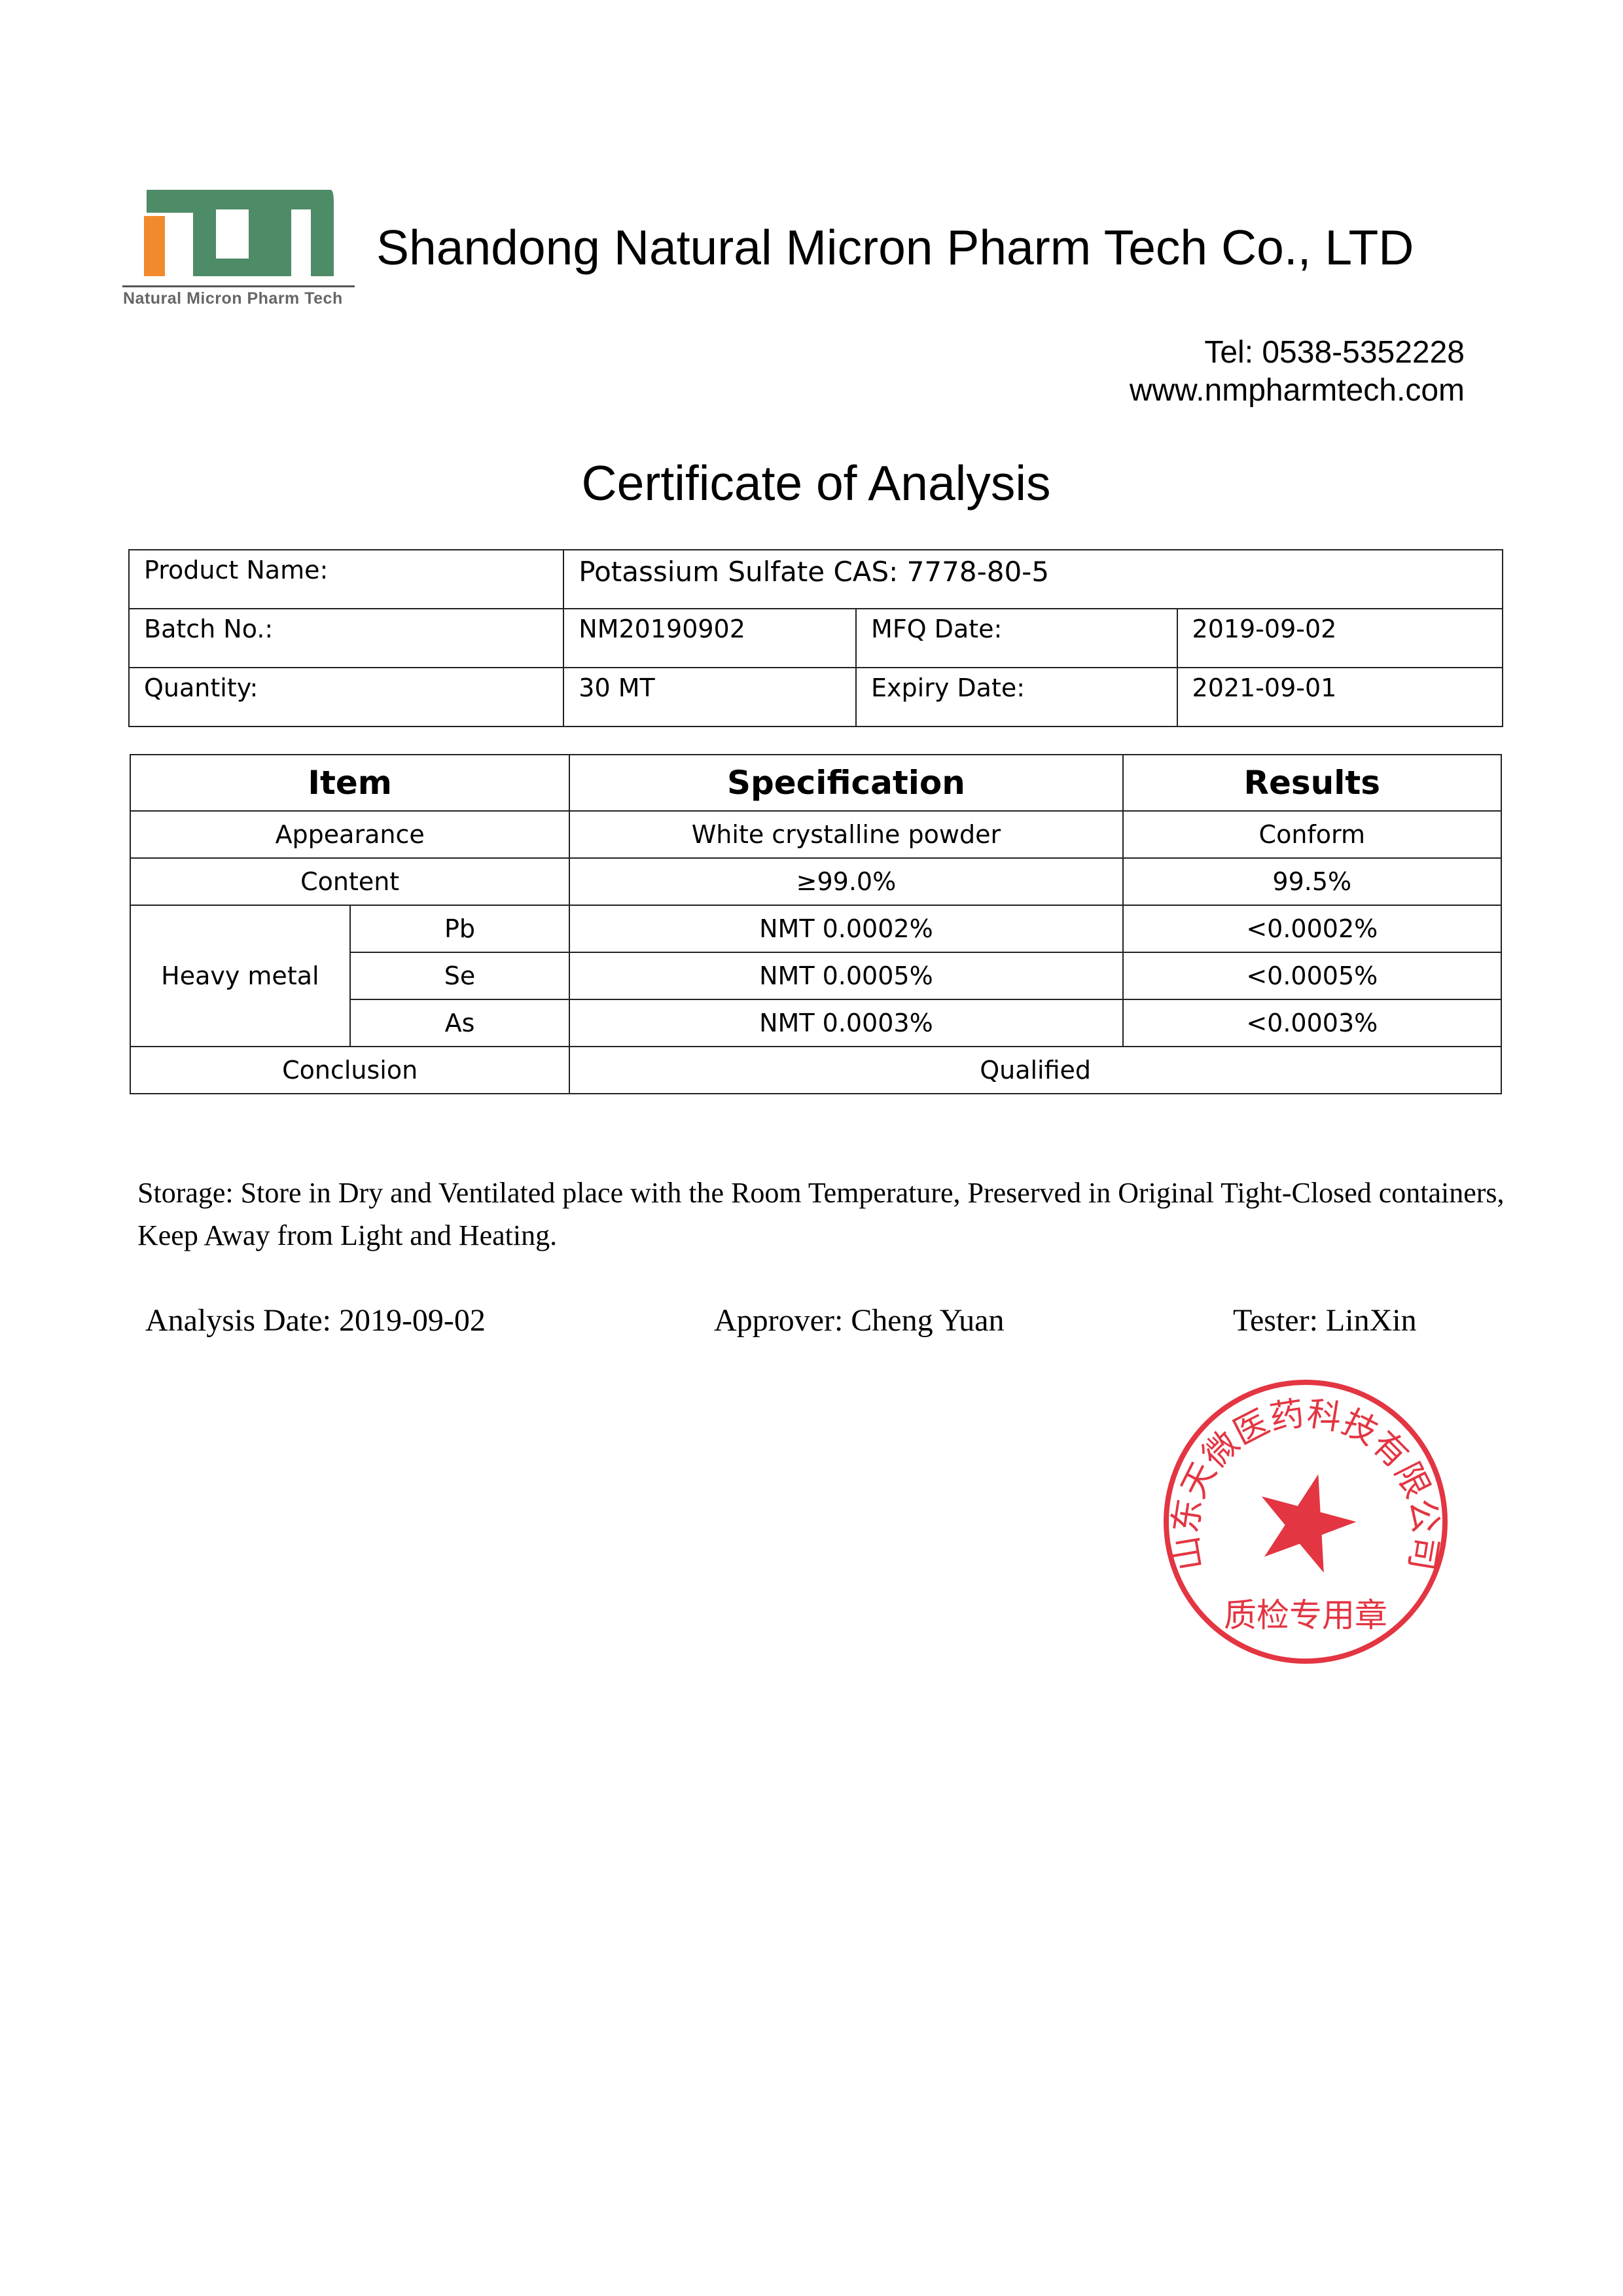 The image size is (1623, 2296). What do you see at coordinates (1312, 929) in the screenshot?
I see `result-cell: <0.0002%` at bounding box center [1312, 929].